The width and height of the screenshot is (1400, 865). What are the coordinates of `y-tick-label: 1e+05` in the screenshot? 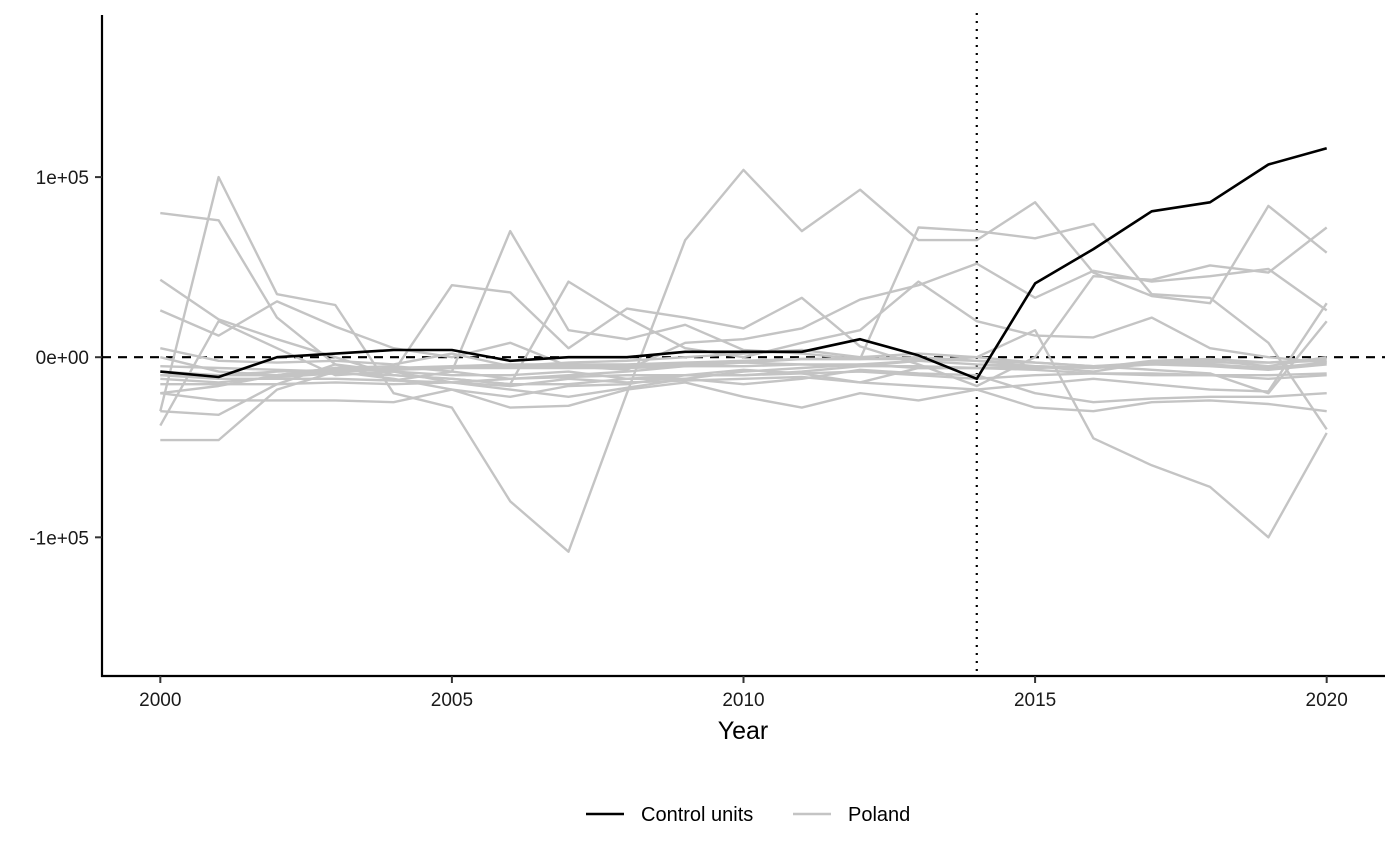 It's located at (62, 178).